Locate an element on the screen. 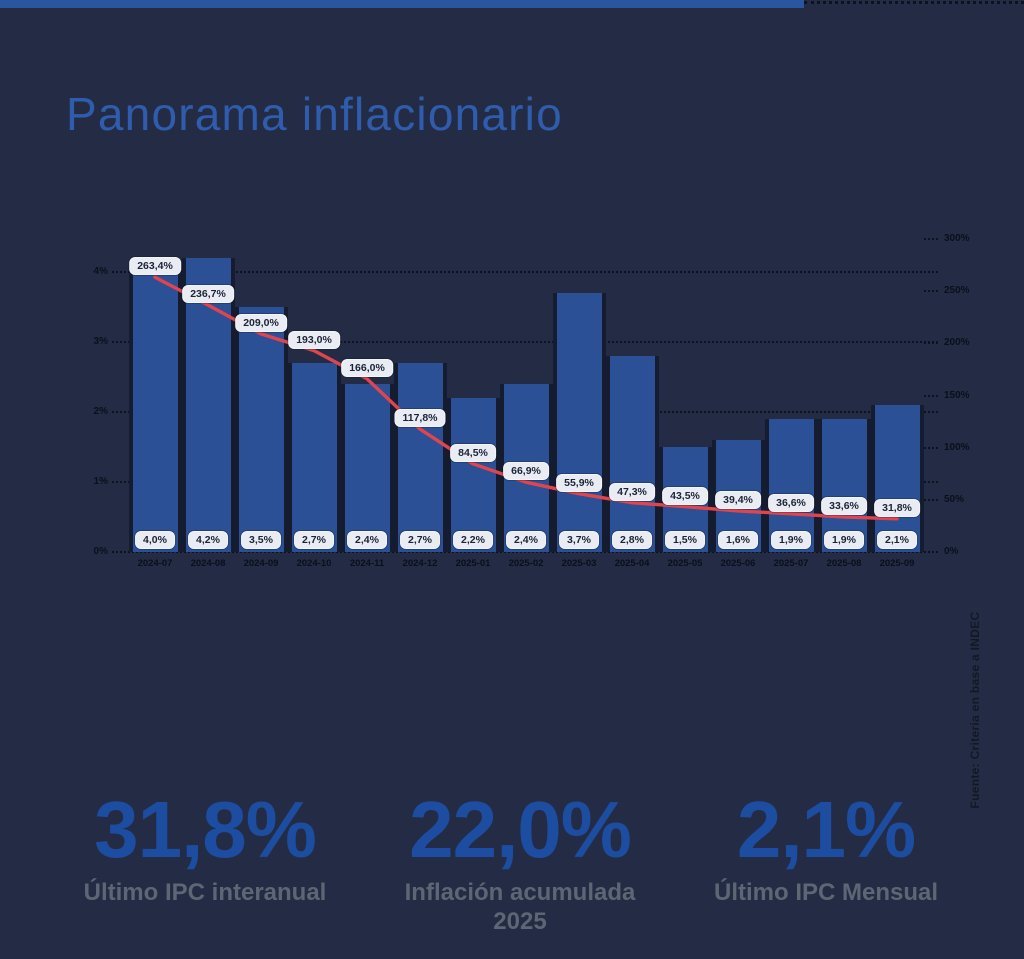 The width and height of the screenshot is (1024, 959). right-axis-tick-label: 300% is located at coordinates (957, 238).